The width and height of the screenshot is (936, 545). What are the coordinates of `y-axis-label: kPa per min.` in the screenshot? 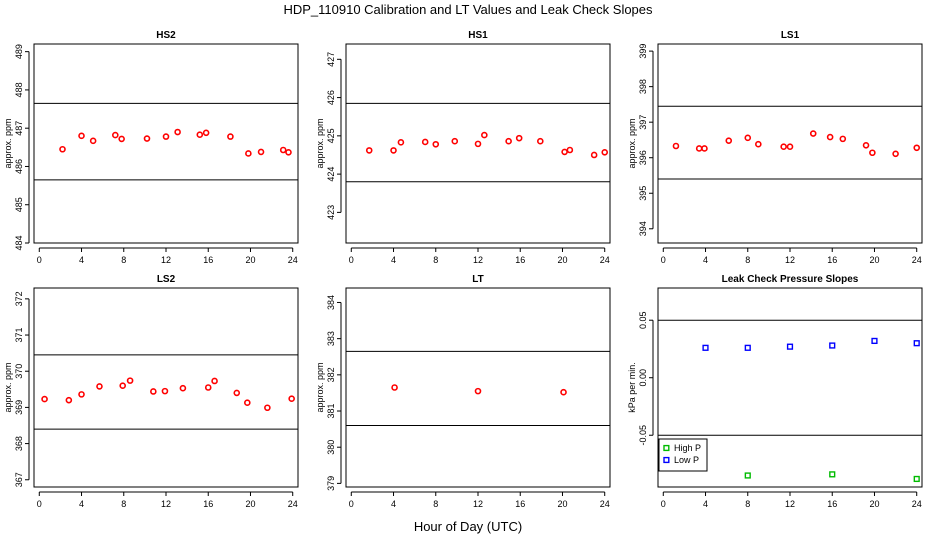 It's located at (632, 387).